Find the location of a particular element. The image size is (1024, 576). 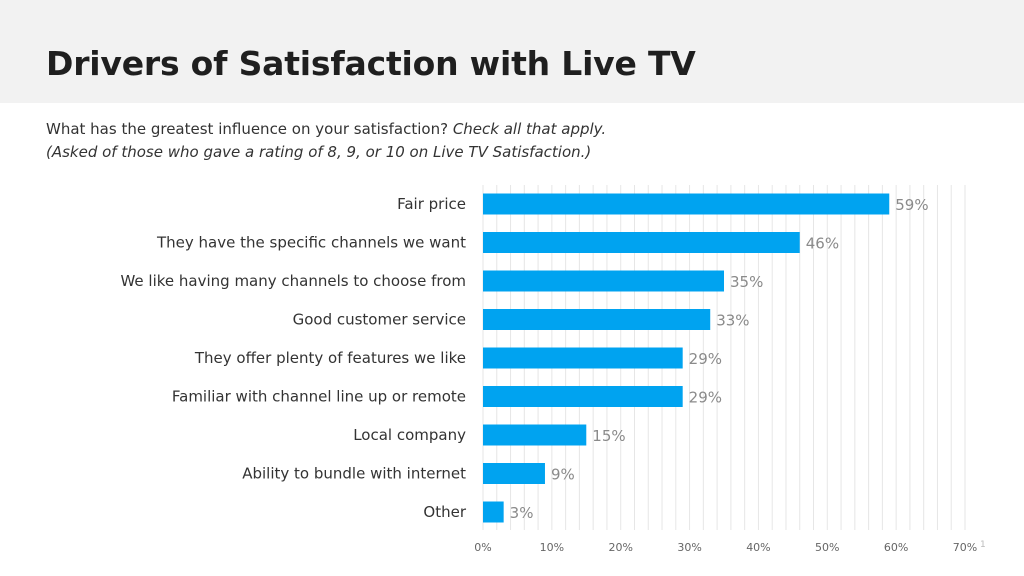

value-label: 33% is located at coordinates (732, 321).